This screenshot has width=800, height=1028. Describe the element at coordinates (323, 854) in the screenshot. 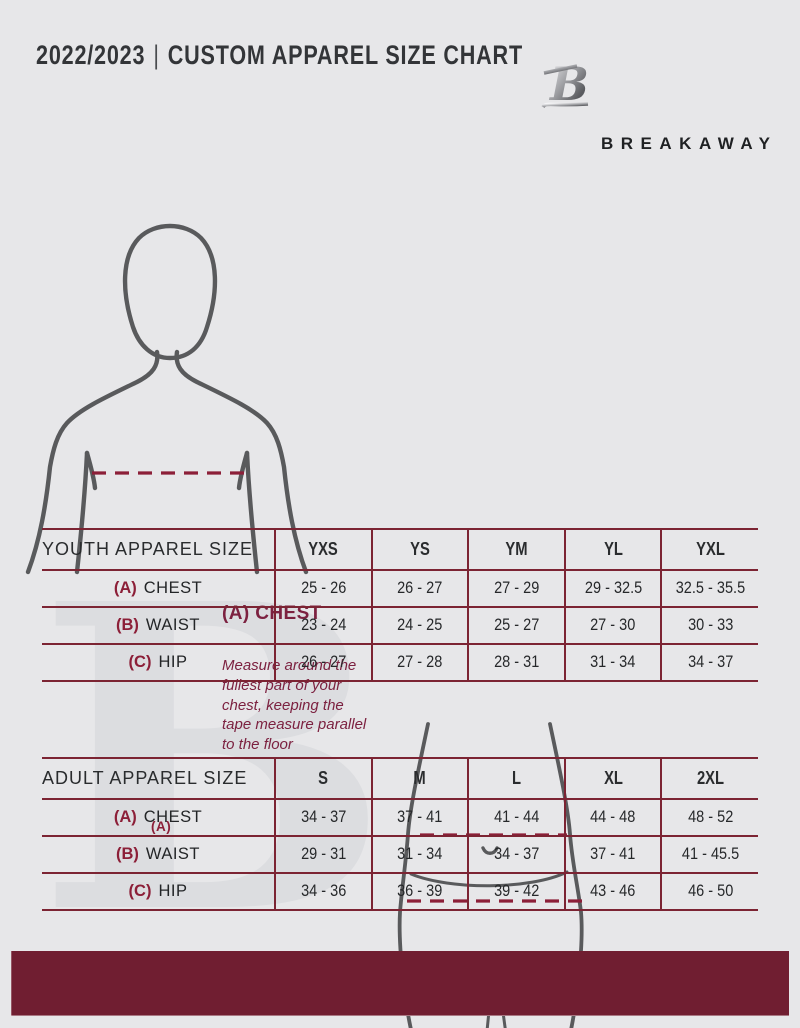

I see `adult-waist-s: 29 - 31` at that location.